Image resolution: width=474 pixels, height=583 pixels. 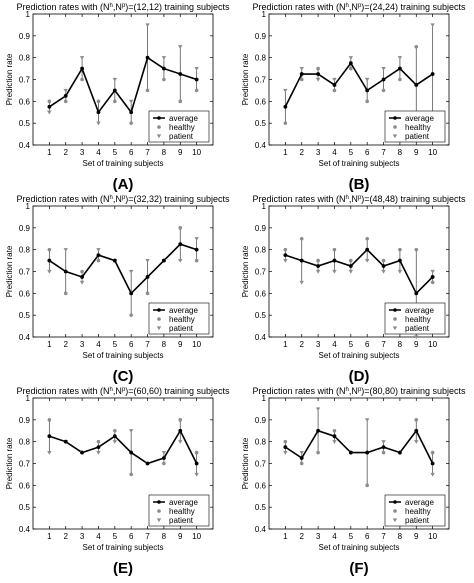 I want to click on y-tick-label: 1, so click(x=264, y=206).